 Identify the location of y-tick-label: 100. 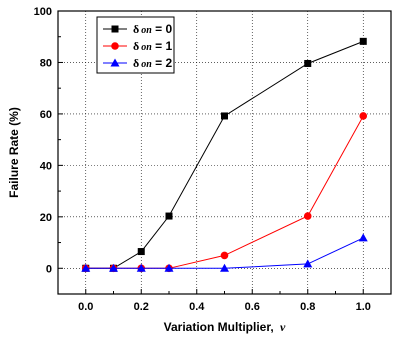
(43, 12).